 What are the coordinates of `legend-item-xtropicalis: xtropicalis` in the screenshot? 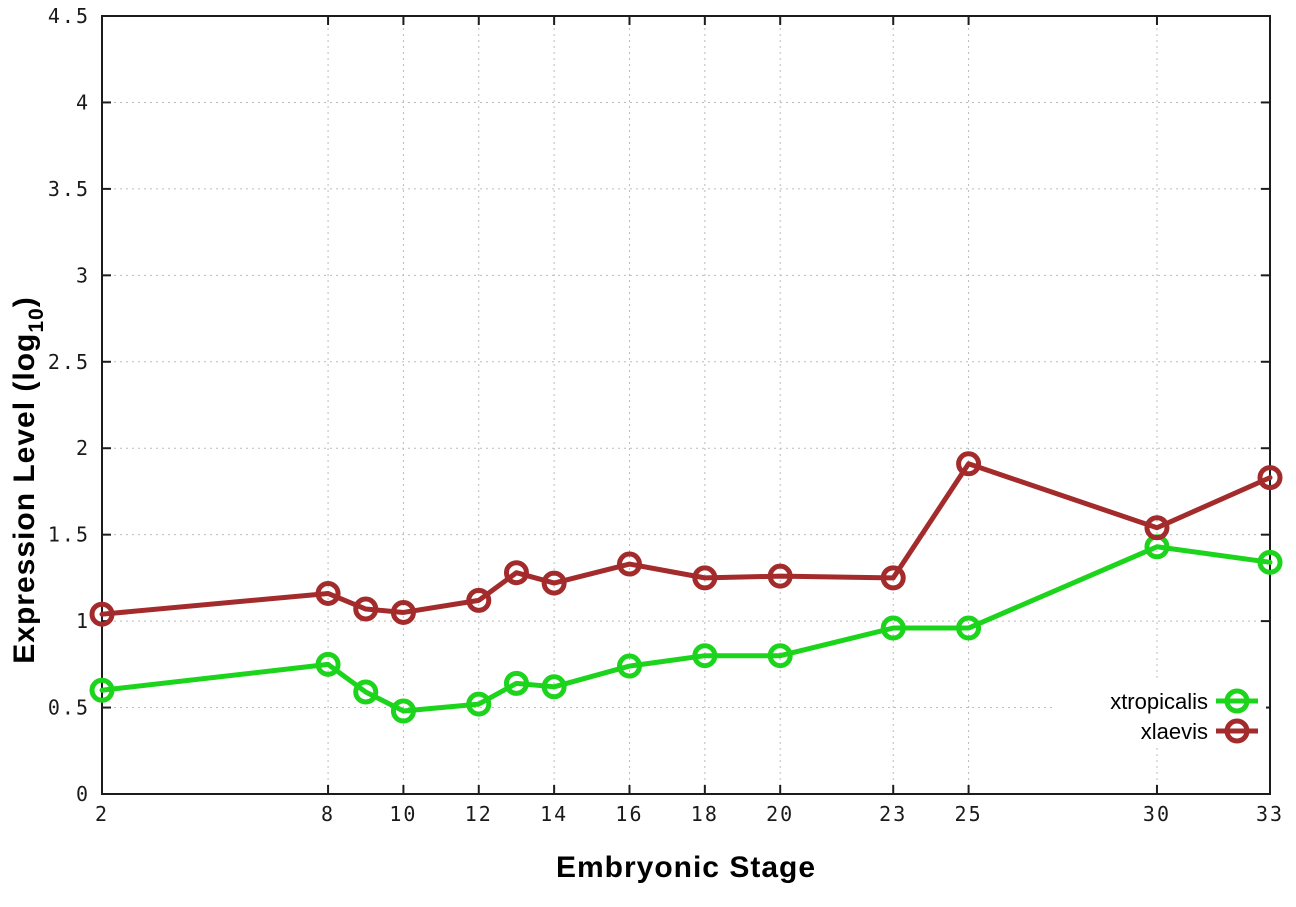 It's located at (1184, 701).